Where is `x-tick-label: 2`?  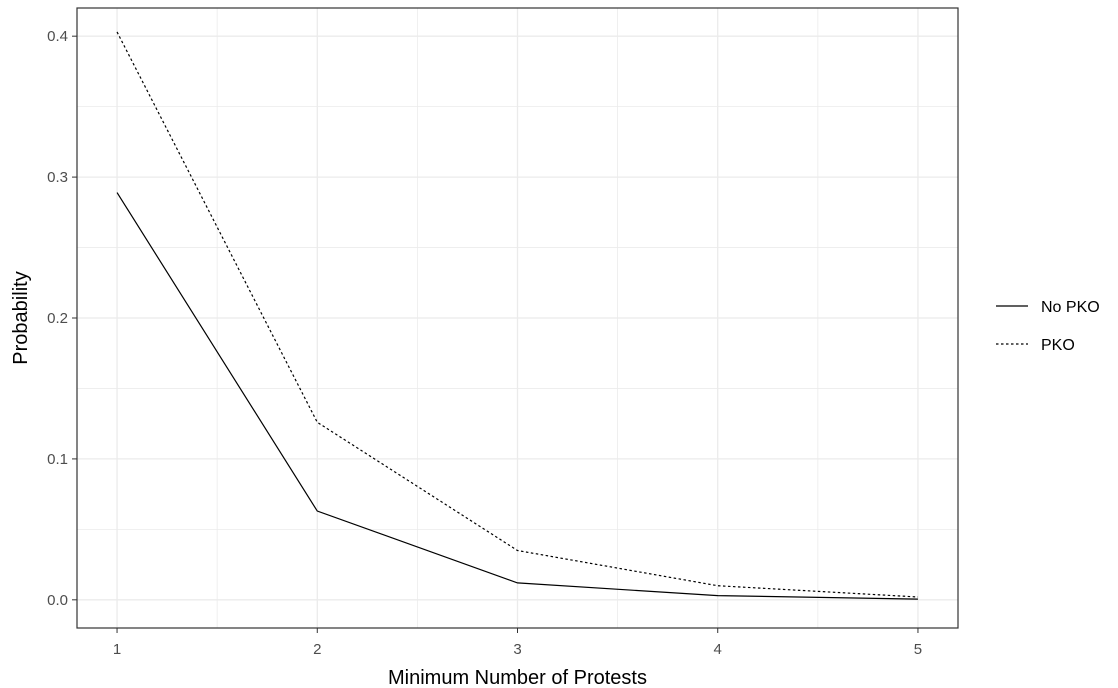 x-tick-label: 2 is located at coordinates (317, 649).